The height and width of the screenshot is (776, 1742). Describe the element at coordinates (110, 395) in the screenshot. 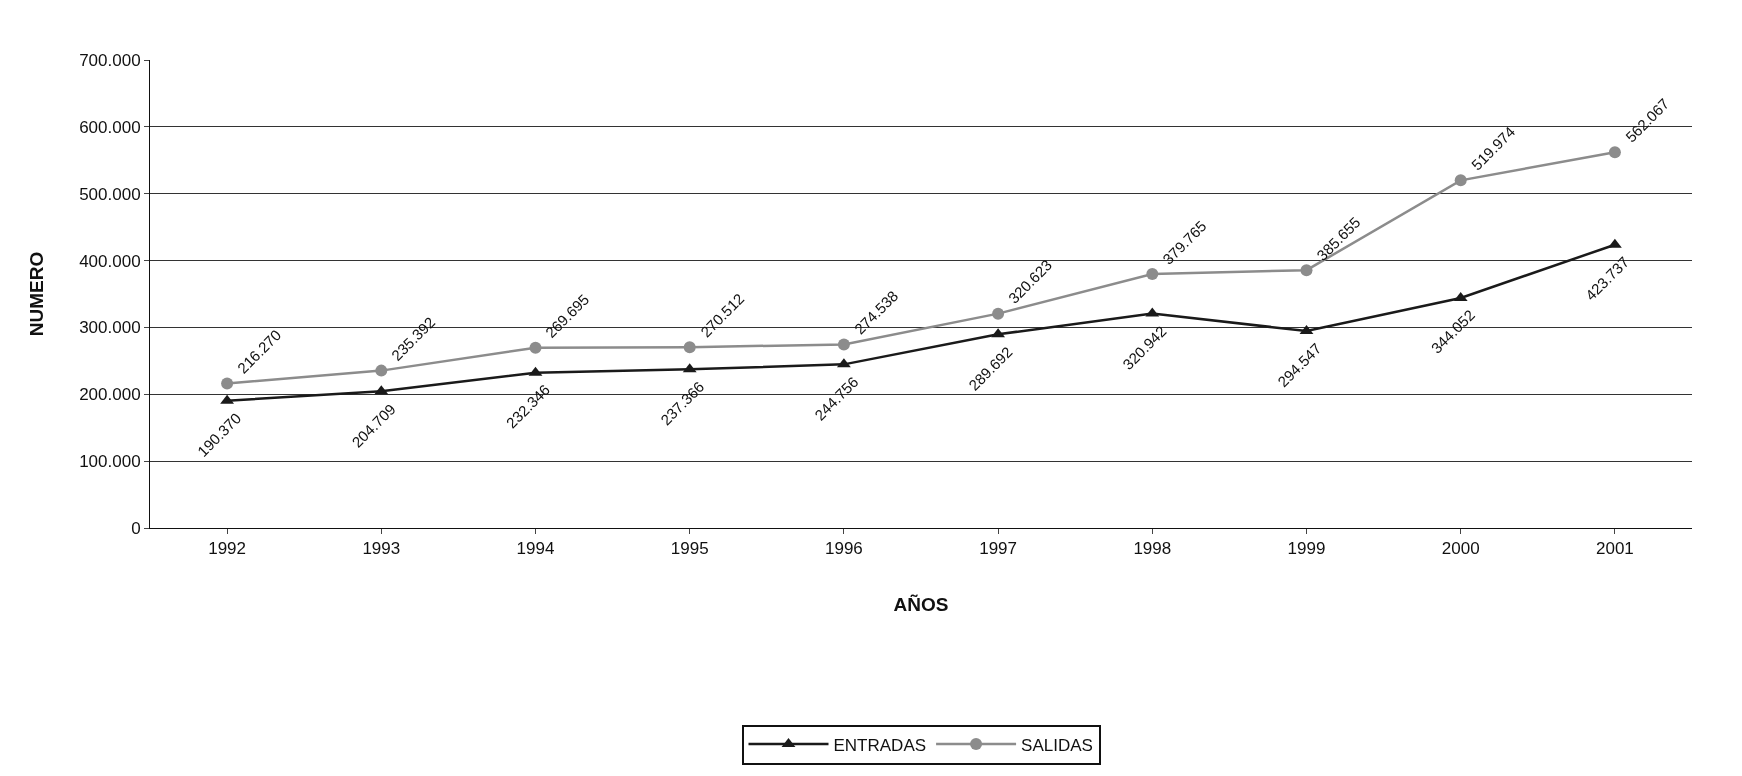

I see `y-tick-label: 200.000` at that location.